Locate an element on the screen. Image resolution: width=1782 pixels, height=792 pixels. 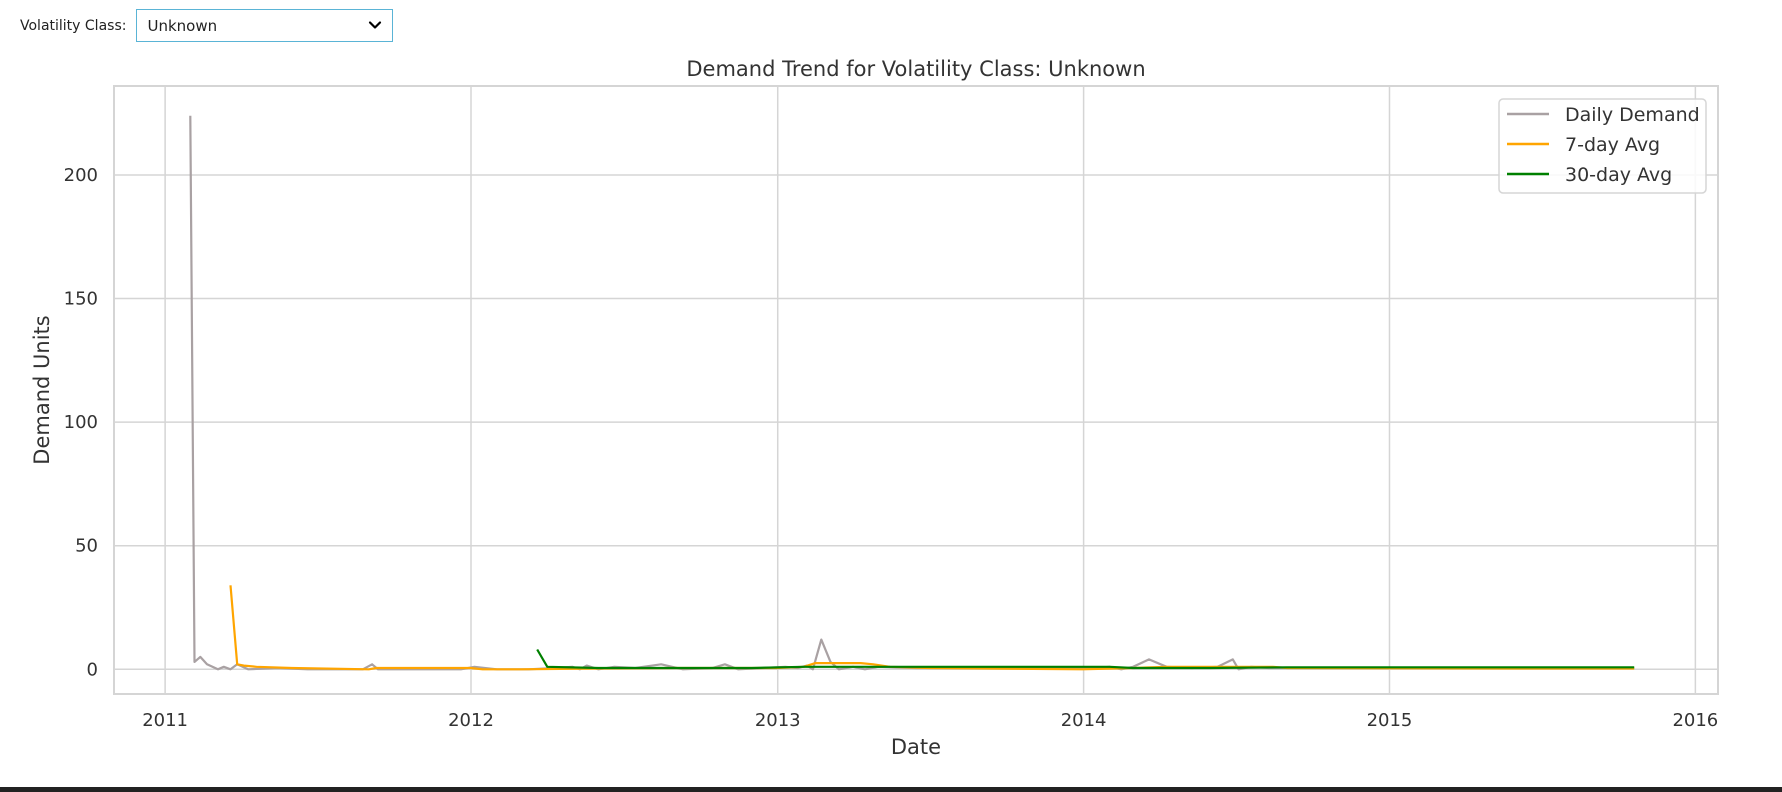
y-tick-label: 200 is located at coordinates (81, 175).